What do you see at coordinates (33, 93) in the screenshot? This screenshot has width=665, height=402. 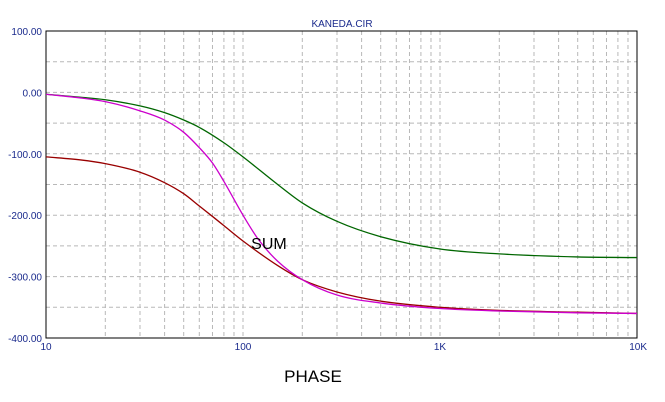 I see `y-tick-label: 0.00` at bounding box center [33, 93].